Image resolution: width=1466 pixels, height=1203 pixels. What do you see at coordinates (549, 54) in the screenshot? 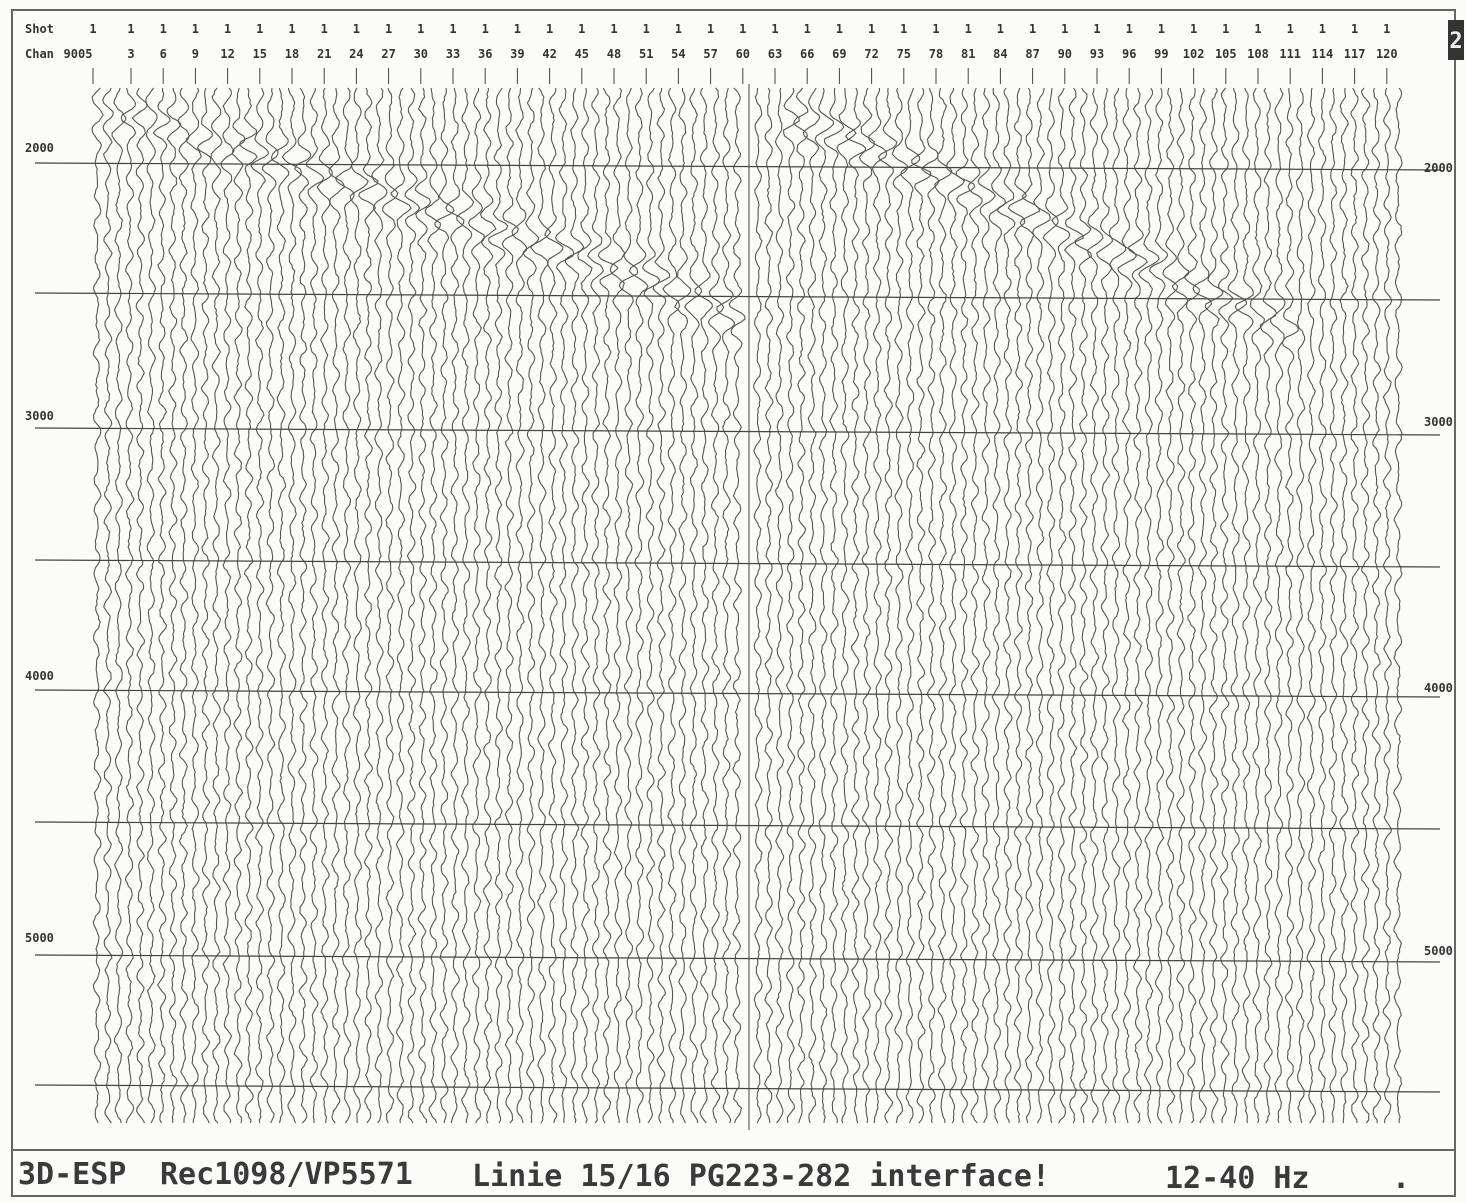
I see `channel-label: 42` at bounding box center [549, 54].